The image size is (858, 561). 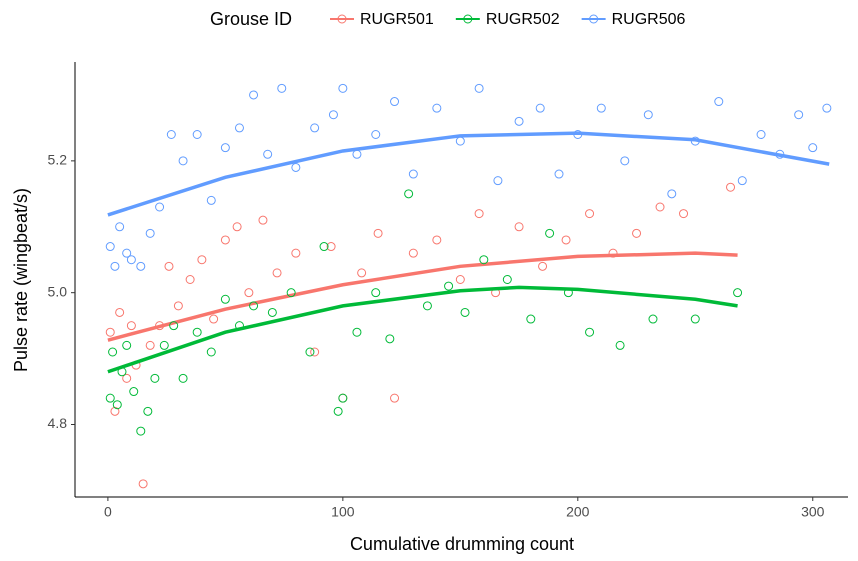 What do you see at coordinates (21, 280) in the screenshot?
I see `y-axis-title: Pulse rate (wingbeat/s)` at bounding box center [21, 280].